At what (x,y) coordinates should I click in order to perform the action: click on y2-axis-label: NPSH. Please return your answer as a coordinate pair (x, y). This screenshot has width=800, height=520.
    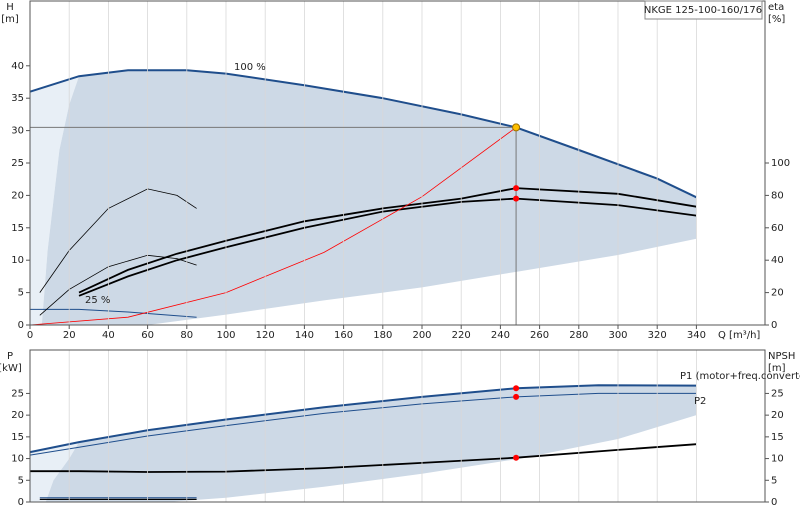
    Looking at the image, I should click on (781, 356).